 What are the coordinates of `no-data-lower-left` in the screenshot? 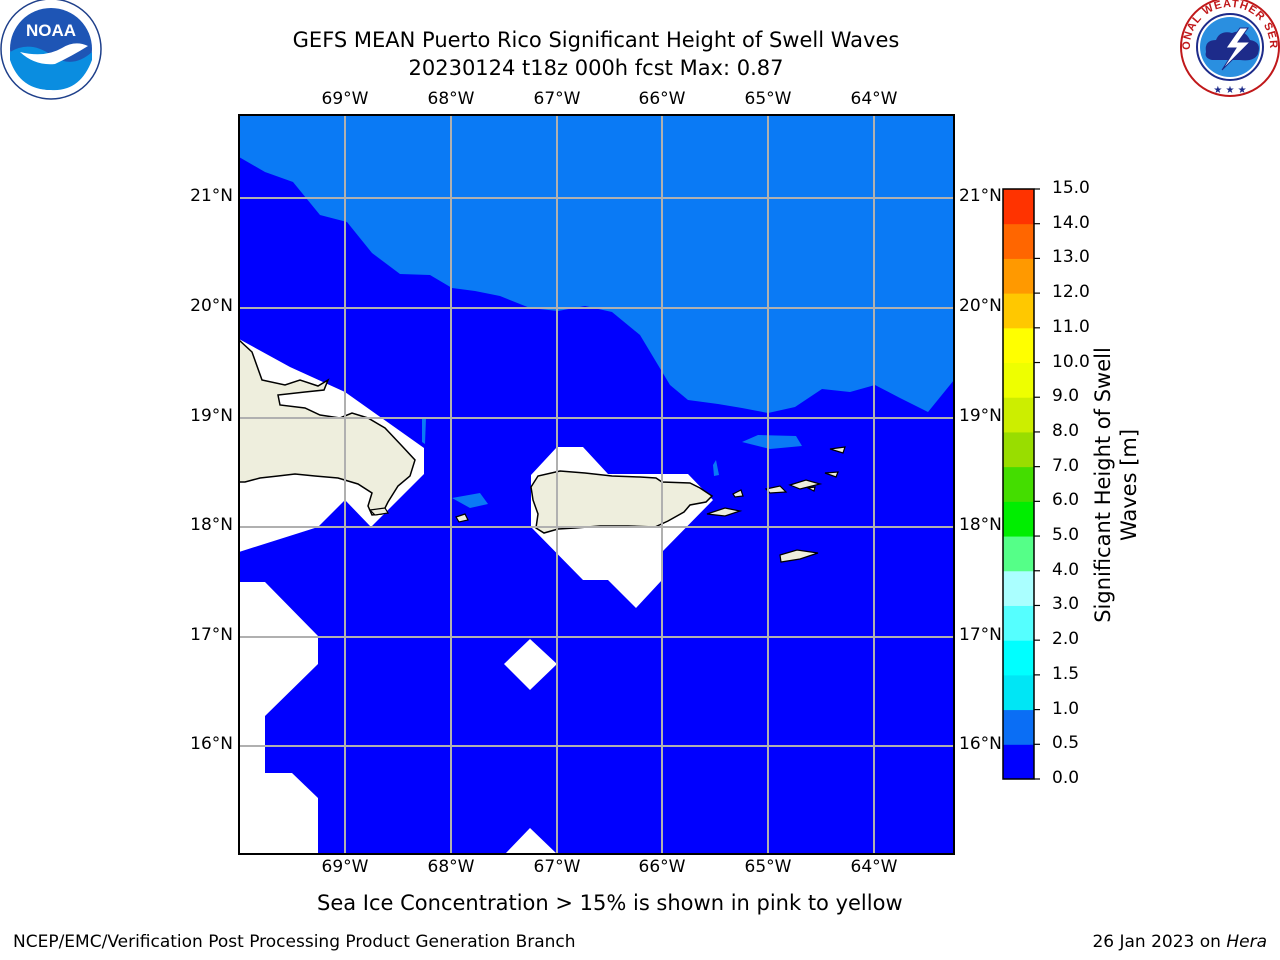 It's located at (278, 539).